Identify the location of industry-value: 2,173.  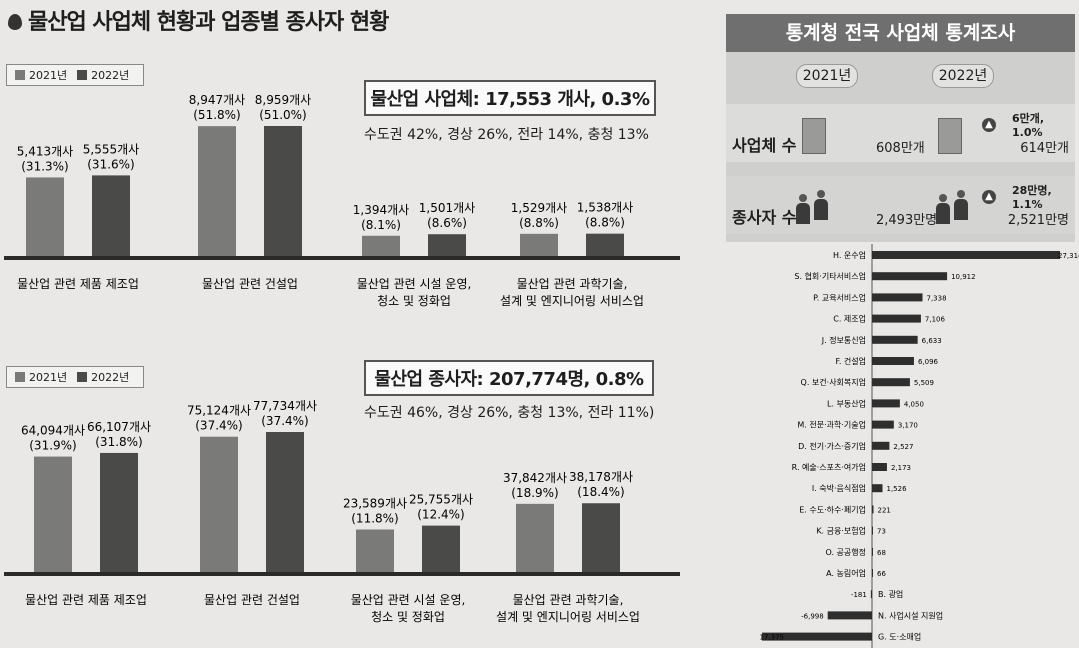
(901, 468).